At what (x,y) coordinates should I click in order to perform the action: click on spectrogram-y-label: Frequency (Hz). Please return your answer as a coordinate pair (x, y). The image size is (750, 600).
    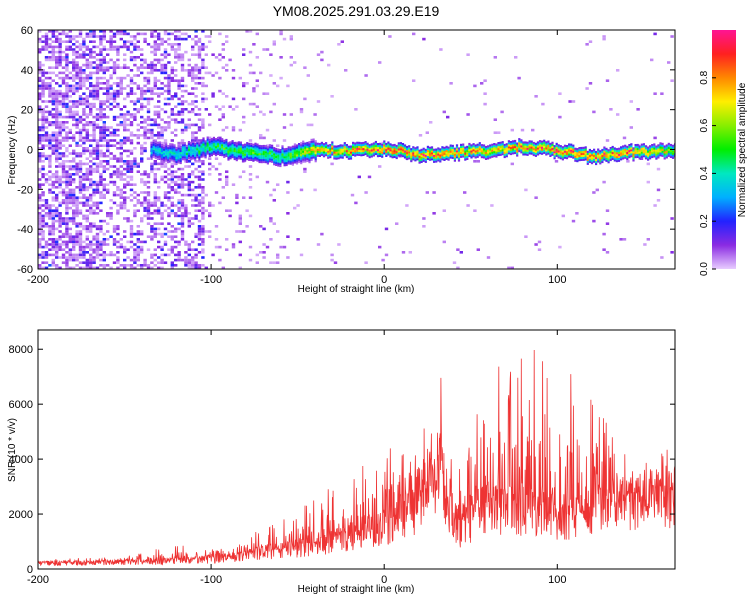
    Looking at the image, I should click on (12, 150).